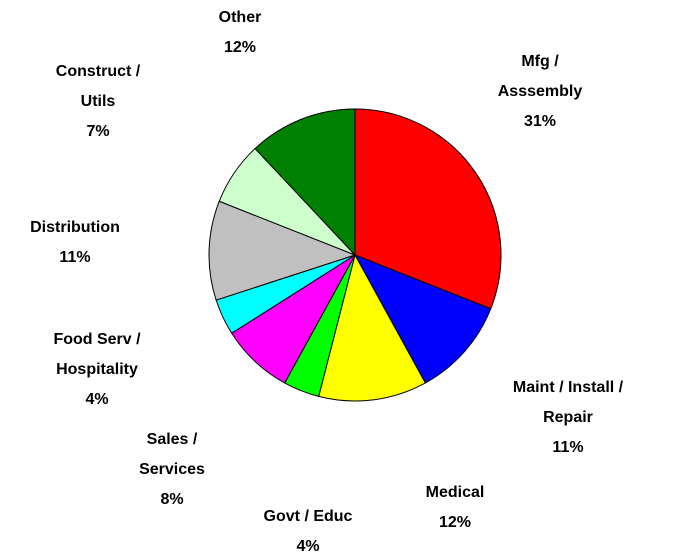  Describe the element at coordinates (98, 101) in the screenshot. I see `slice-label: Utils` at that location.